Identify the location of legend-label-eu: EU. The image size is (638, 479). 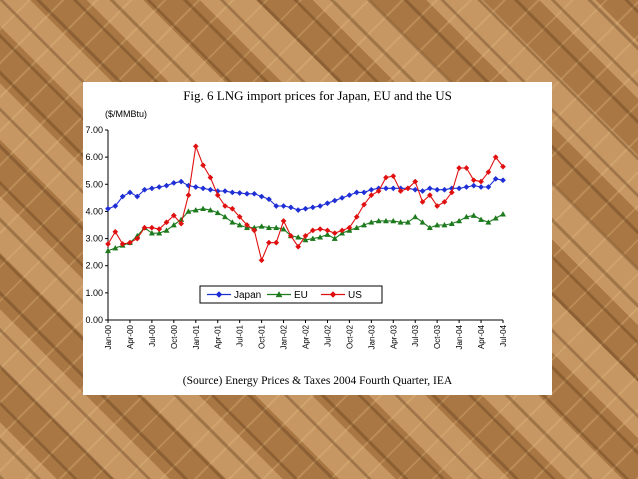
(301, 295).